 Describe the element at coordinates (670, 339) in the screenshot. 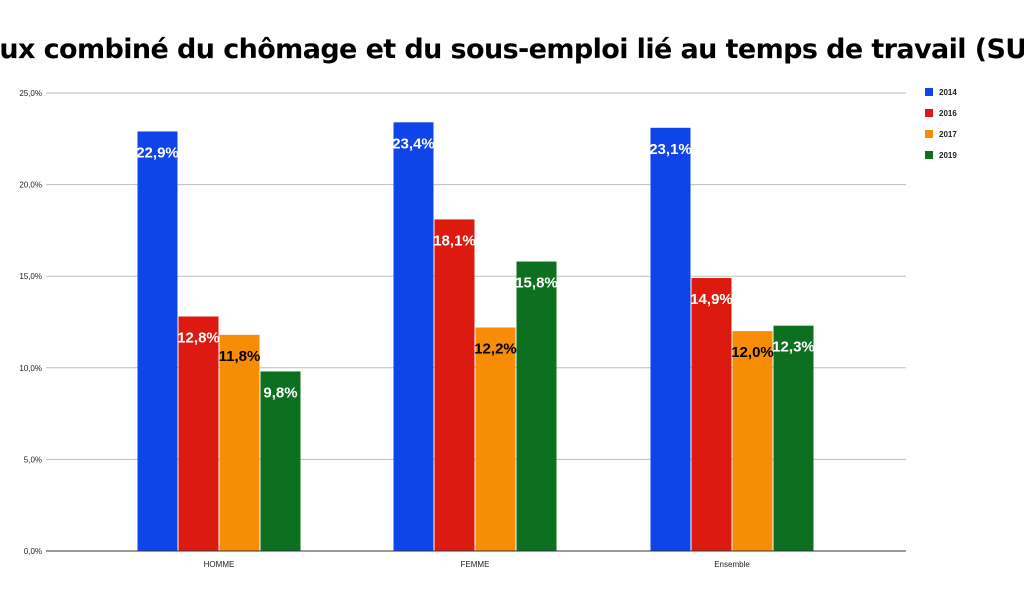

I see `bar-ensemble-2014` at that location.